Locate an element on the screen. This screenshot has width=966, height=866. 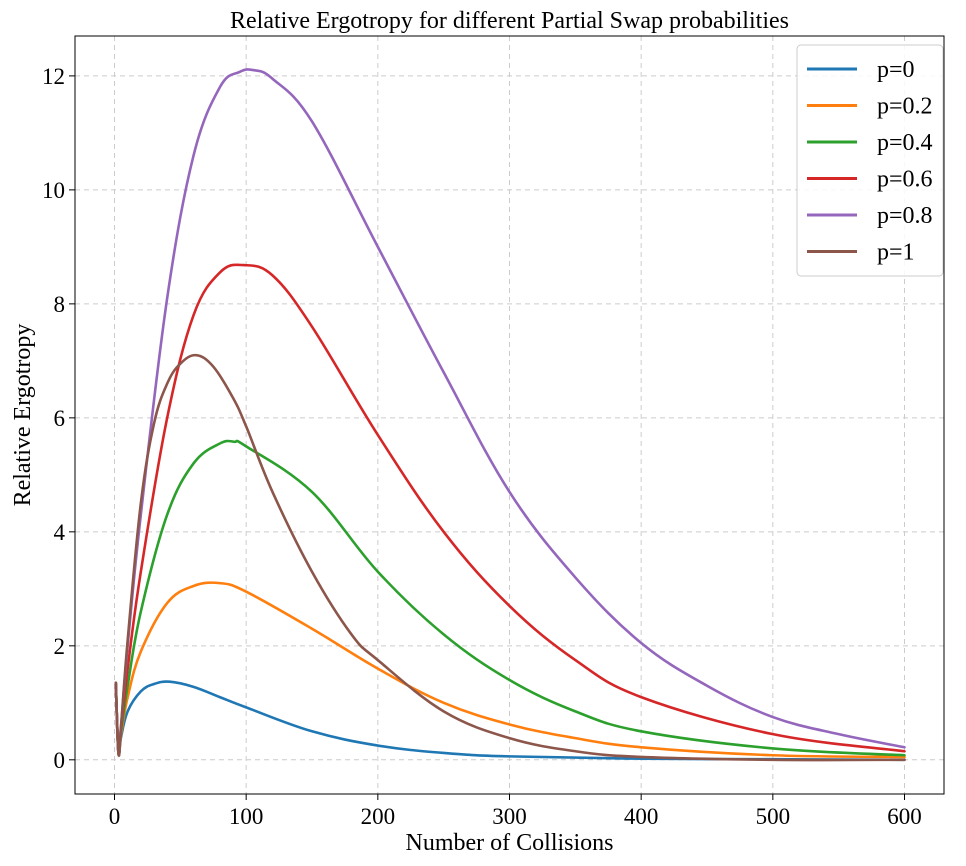
x-axis-label: Number of Collisions is located at coordinates (510, 843).